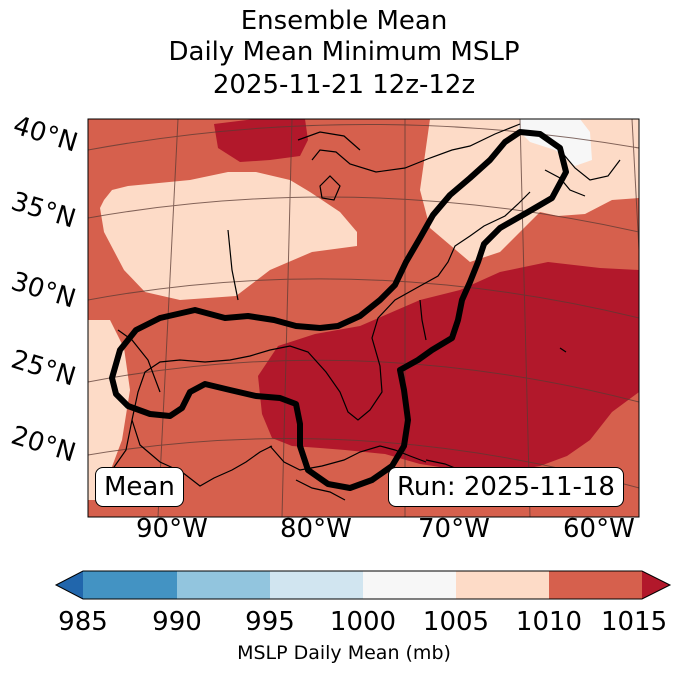 Image resolution: width=688 pixels, height=674 pixels. Describe the element at coordinates (344, 85) in the screenshot. I see `title-line-3: 2025-11-21 12z-12z` at that location.